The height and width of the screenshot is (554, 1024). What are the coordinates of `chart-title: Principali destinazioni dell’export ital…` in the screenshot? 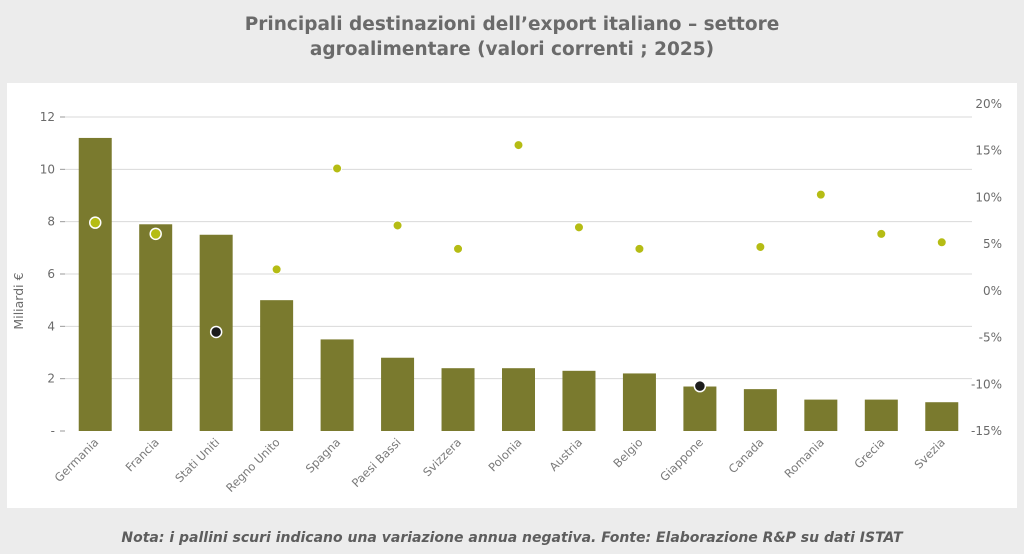 It's located at (512, 37).